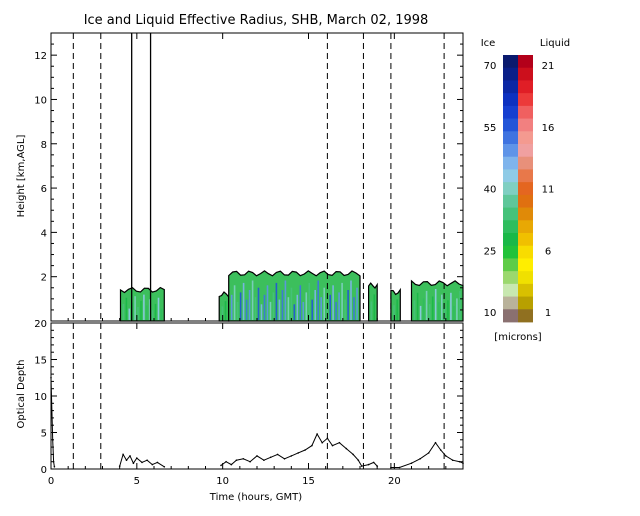 This screenshot has height=516, width=640. What do you see at coordinates (490, 66) in the screenshot?
I see `colorbar-ice-tick: 70` at bounding box center [490, 66].